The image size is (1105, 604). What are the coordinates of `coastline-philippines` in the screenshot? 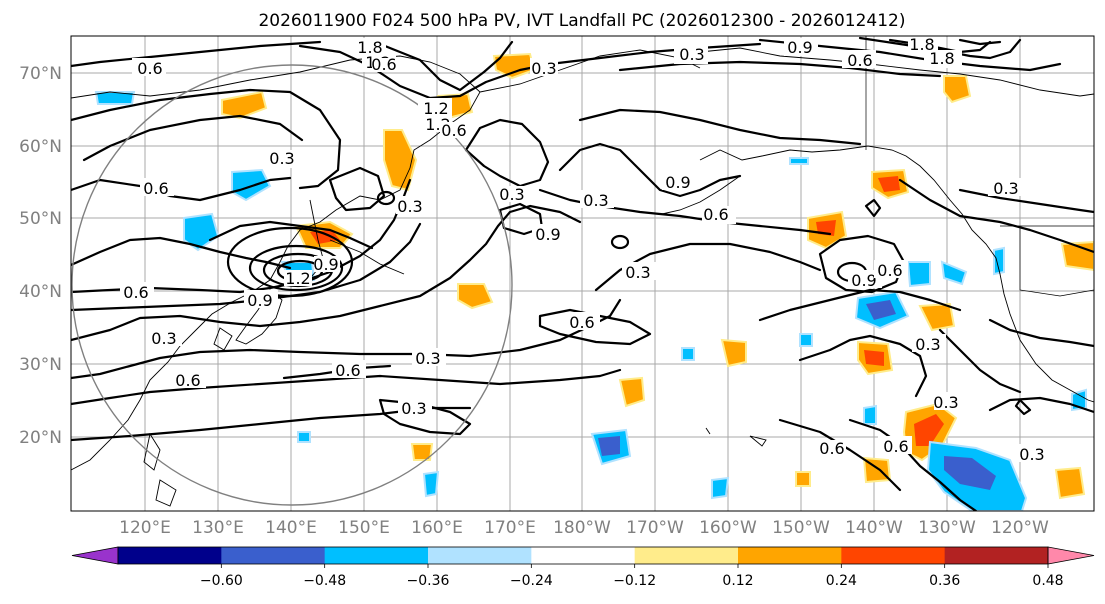 It's located at (152, 451).